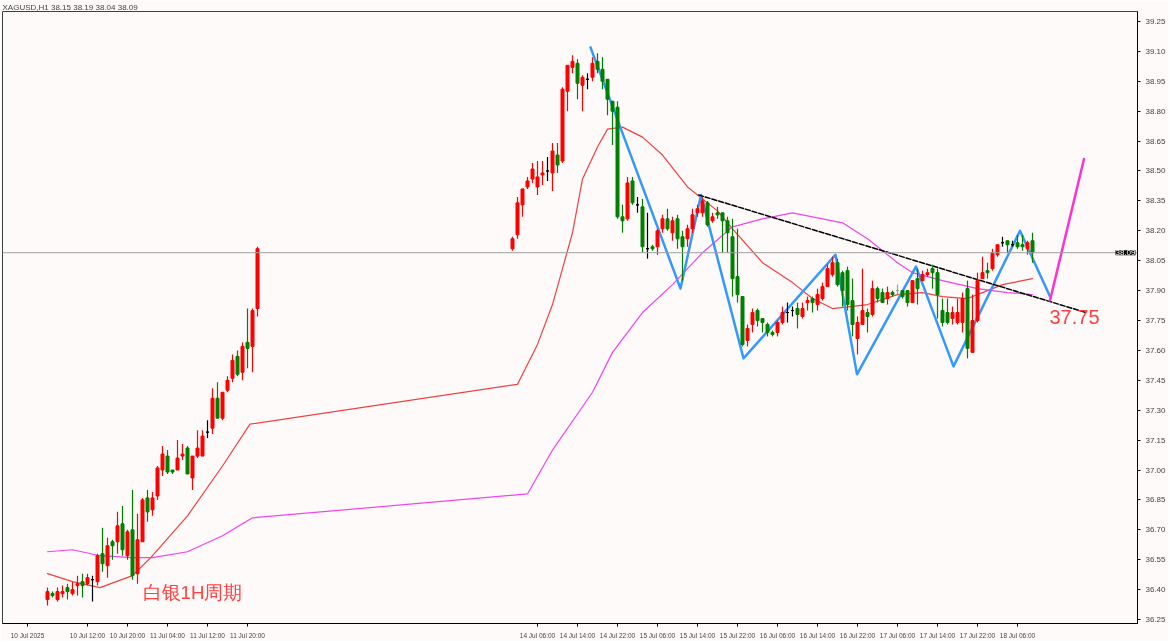  I want to click on annotation: 37.75, so click(1074, 316).